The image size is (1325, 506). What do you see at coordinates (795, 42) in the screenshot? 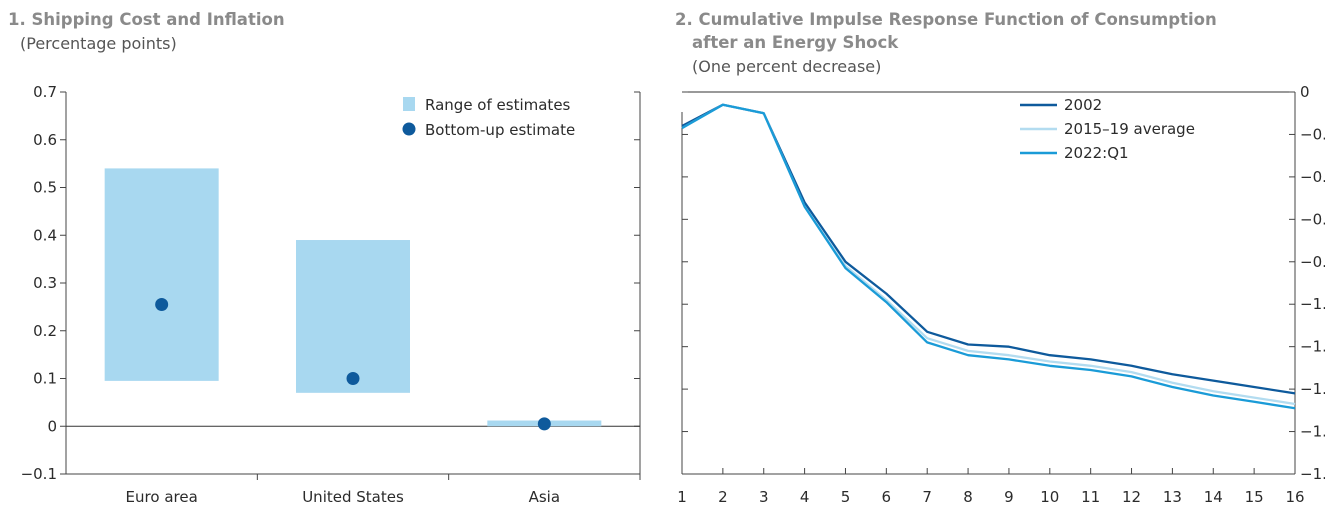
I see `chart2-title-line2: after an Energy Shock` at bounding box center [795, 42].